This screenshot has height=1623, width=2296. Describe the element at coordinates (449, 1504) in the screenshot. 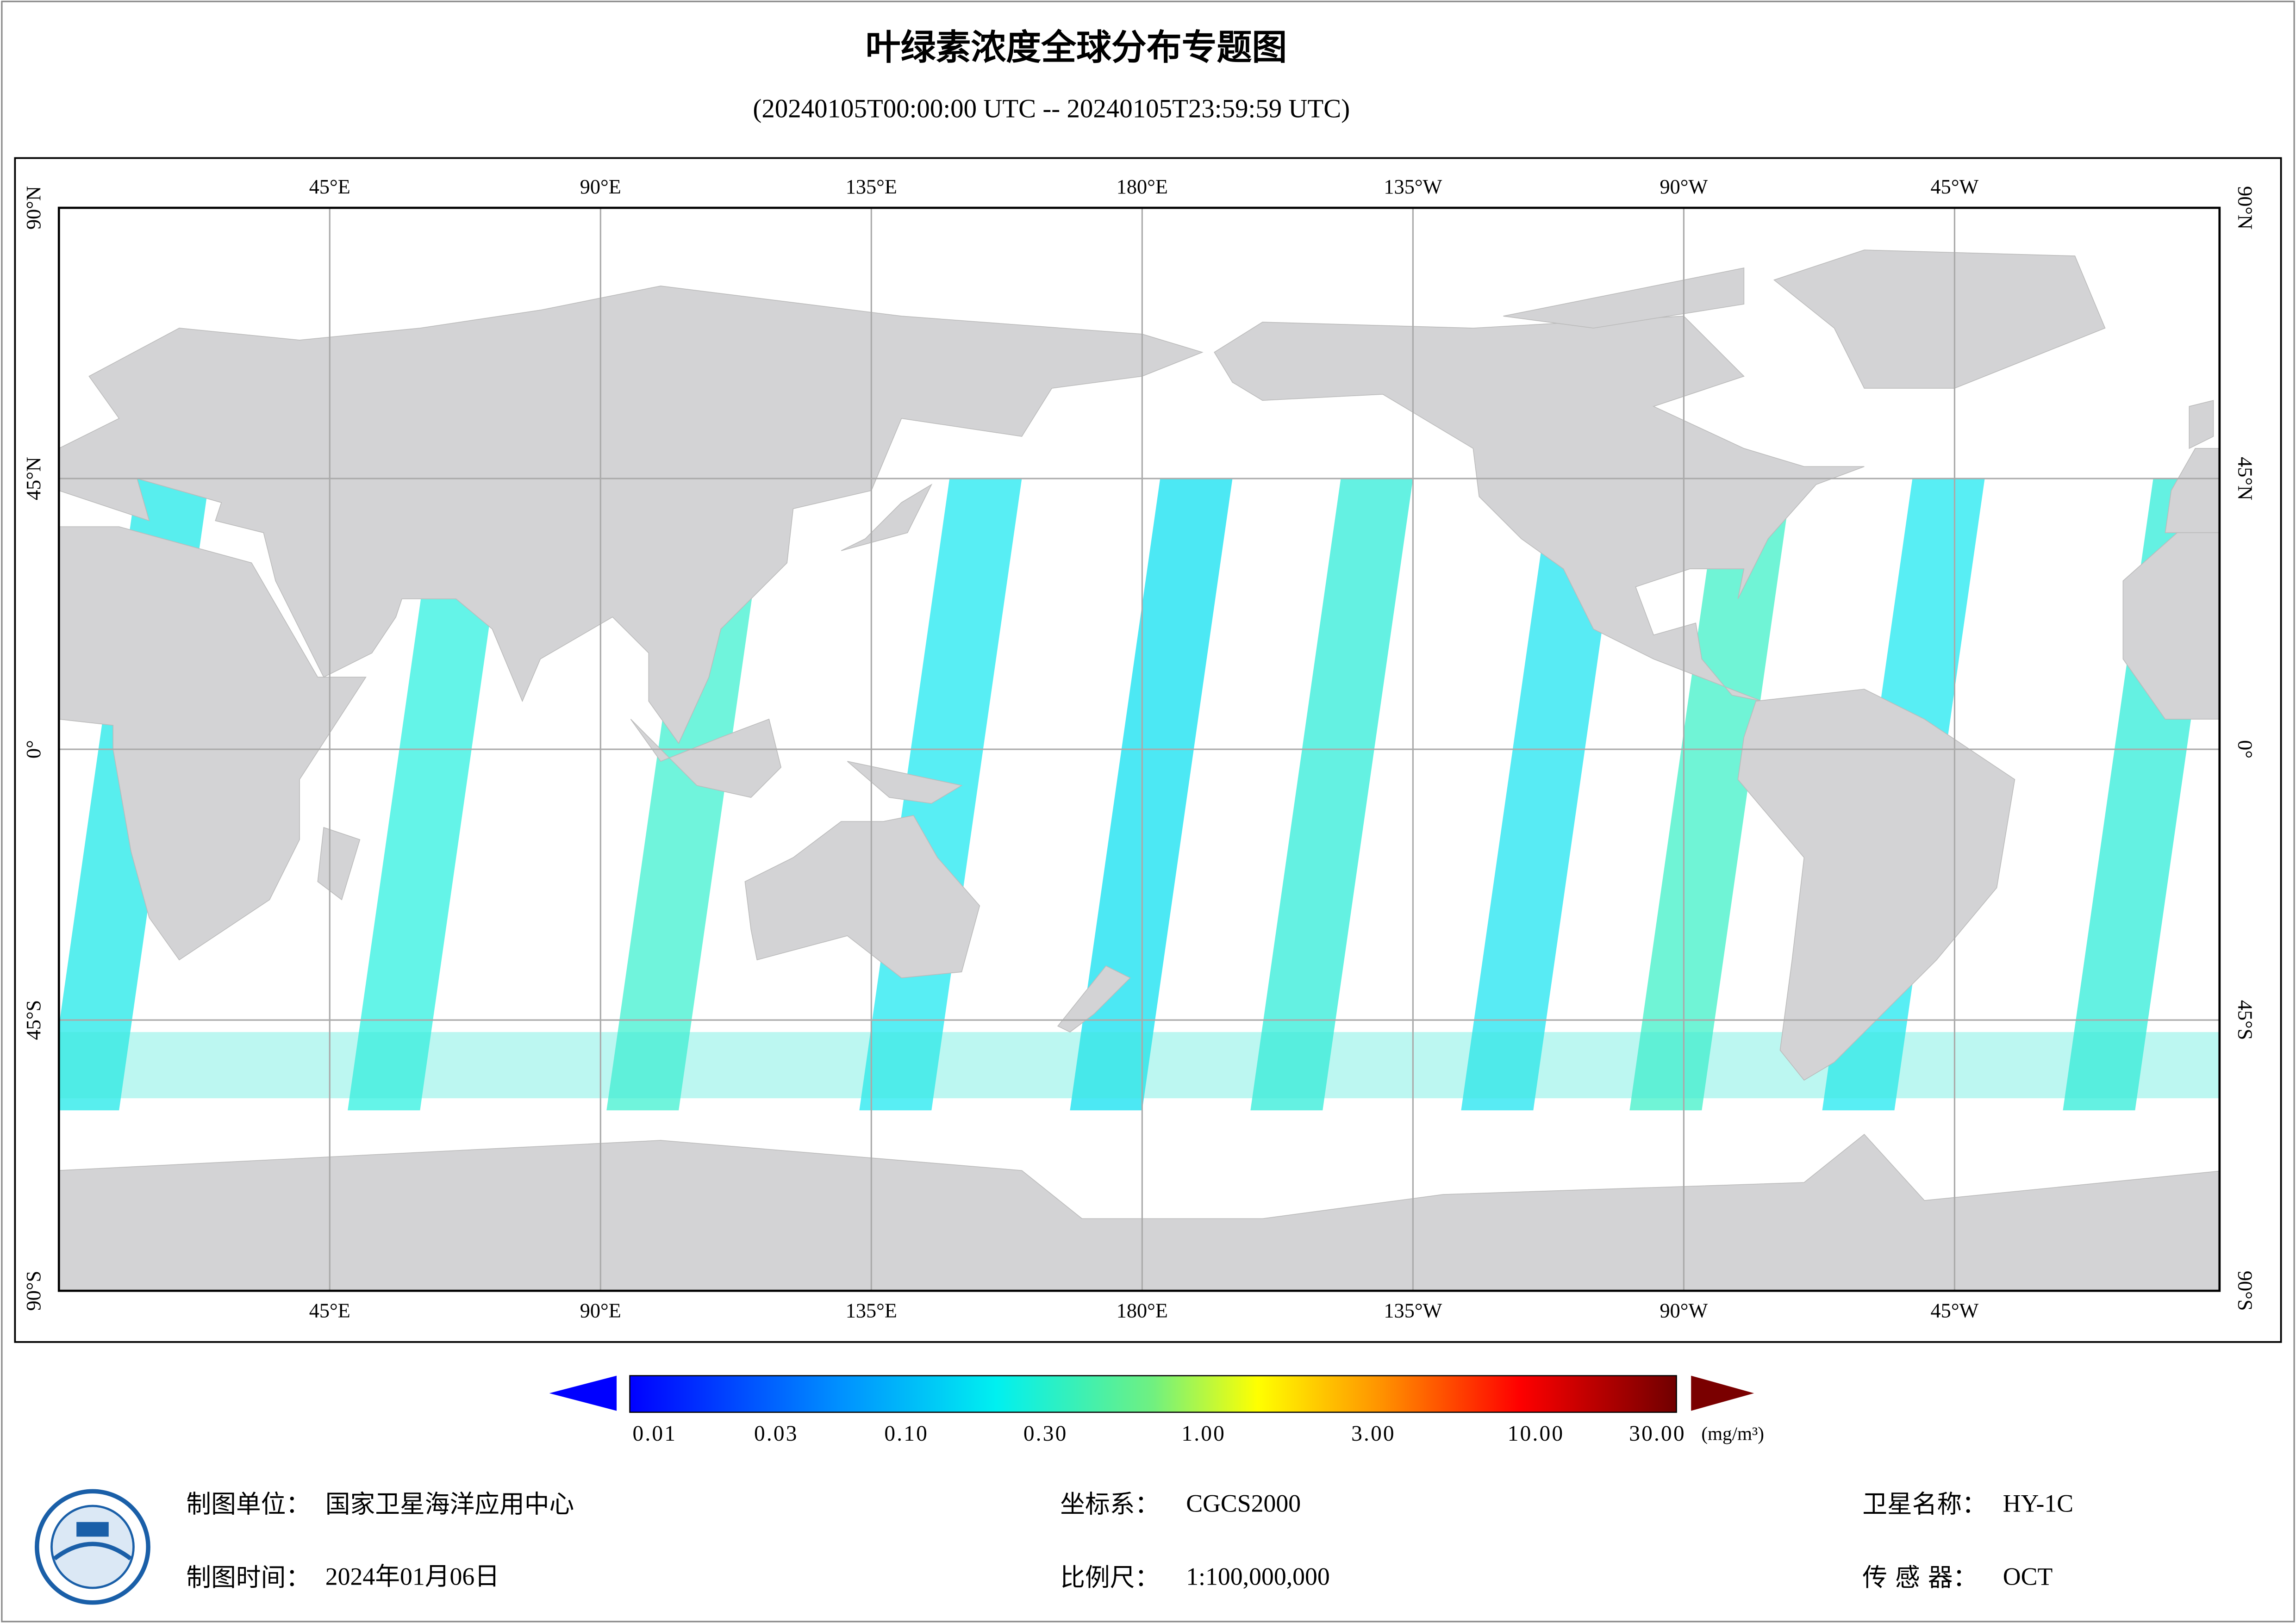

I see `producer: 国家卫星海洋应用中心` at that location.